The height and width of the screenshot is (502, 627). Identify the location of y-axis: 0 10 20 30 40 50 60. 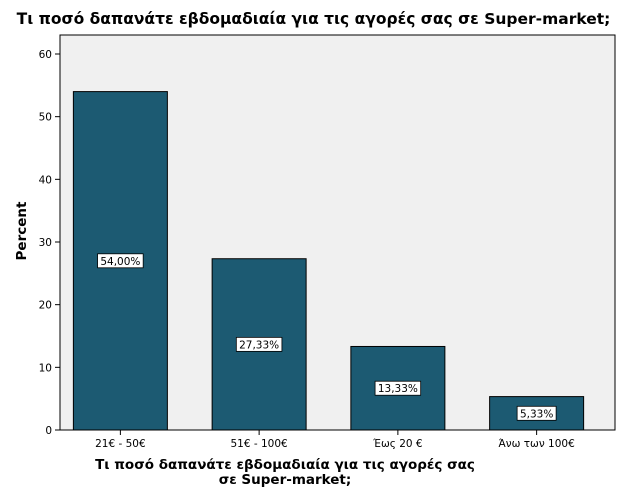
(49, 243).